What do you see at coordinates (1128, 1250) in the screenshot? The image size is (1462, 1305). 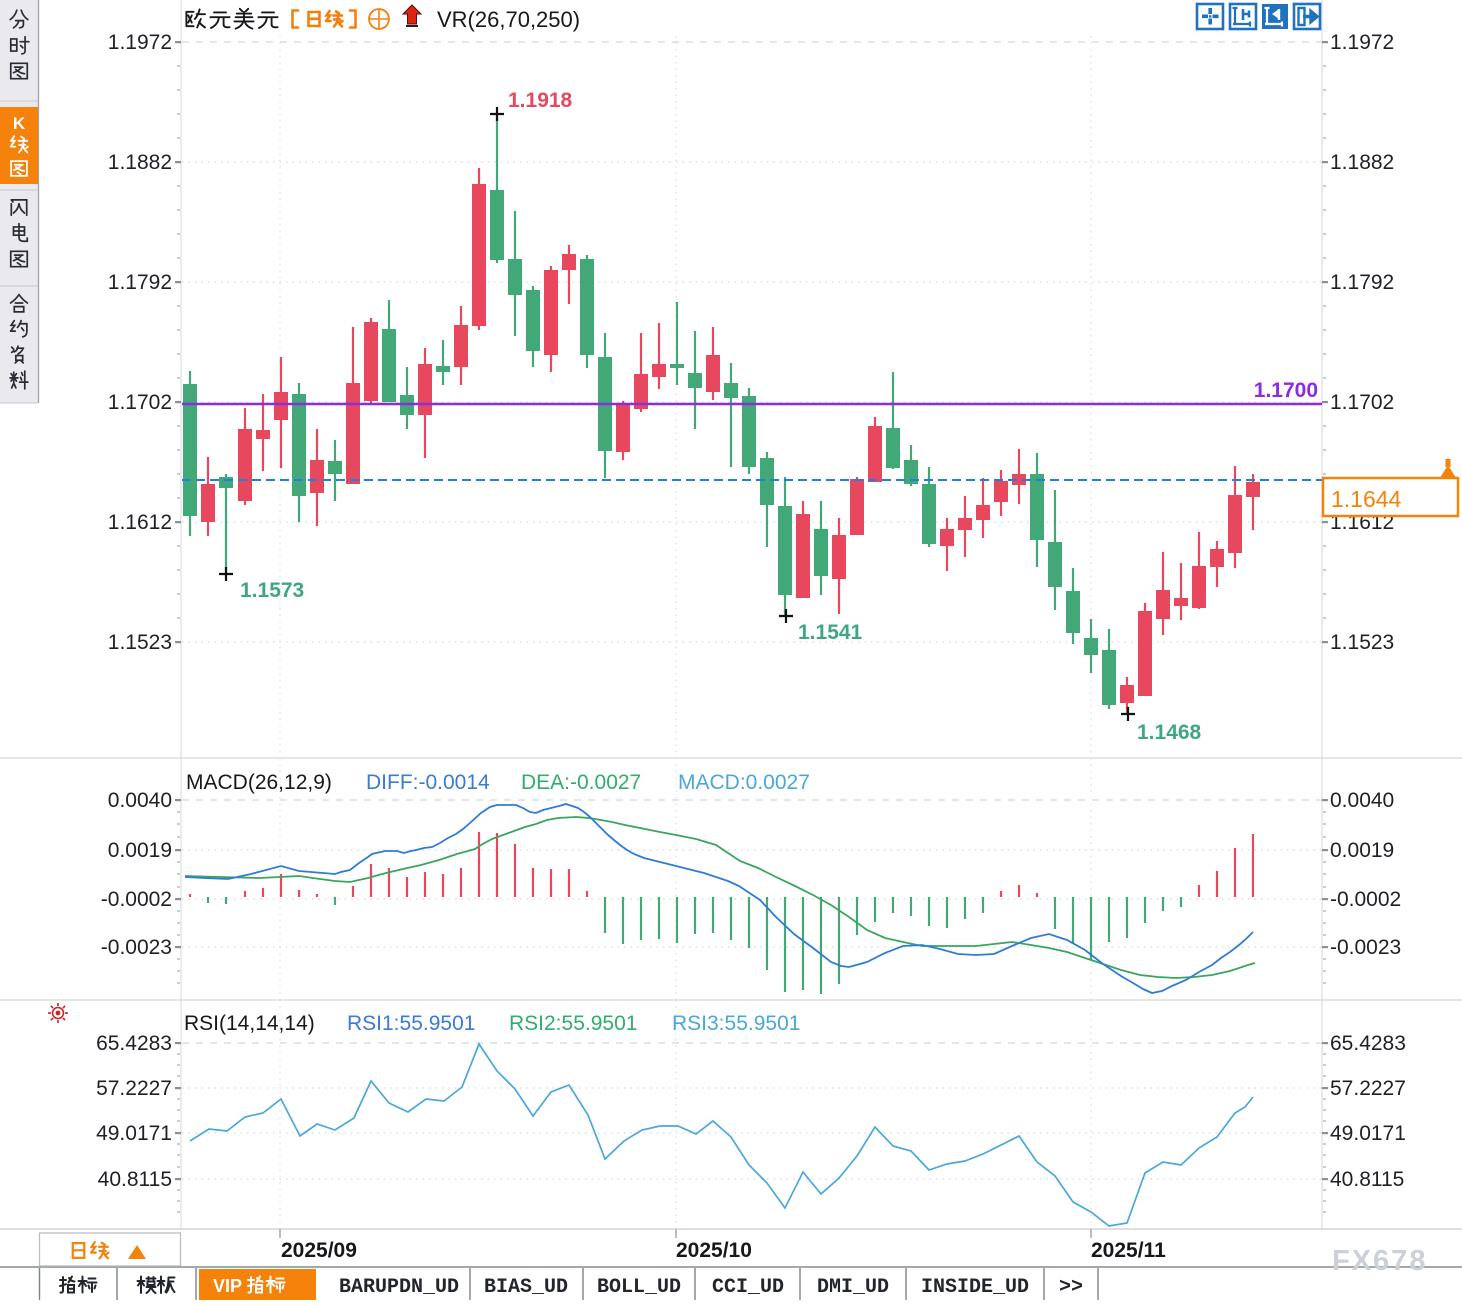 I see `svg-text: 2025/11` at bounding box center [1128, 1250].